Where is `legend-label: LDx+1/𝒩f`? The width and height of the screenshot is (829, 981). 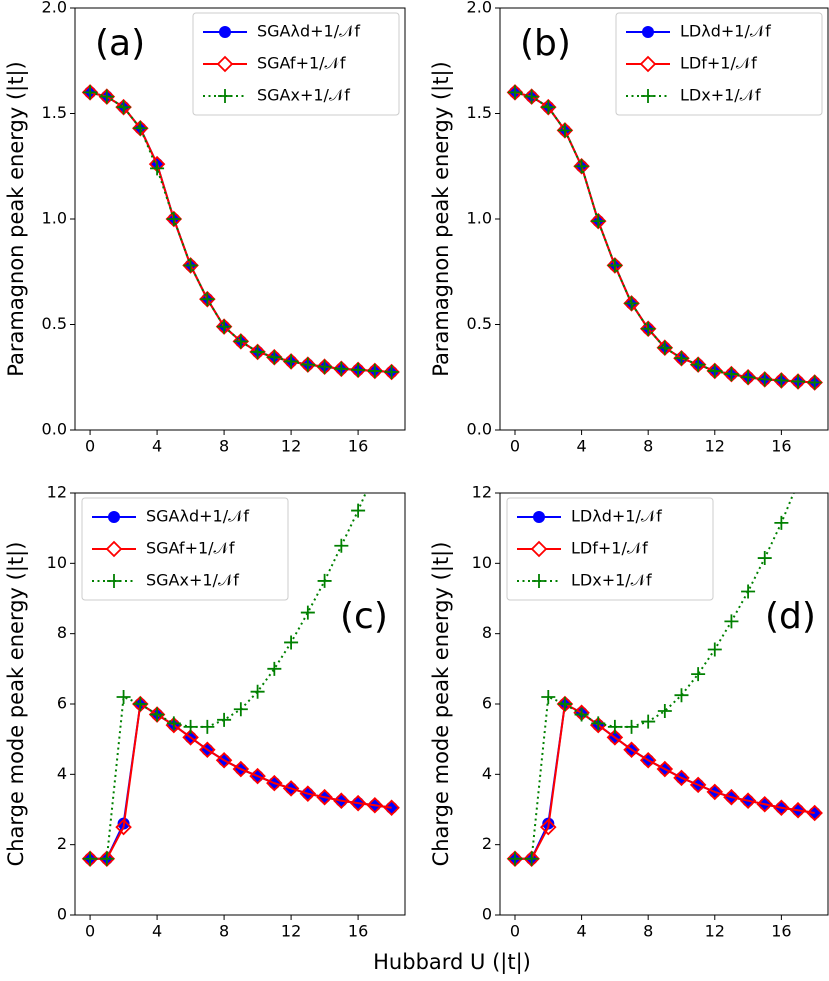 legend-label: LDx+1/𝒩f is located at coordinates (720, 95).